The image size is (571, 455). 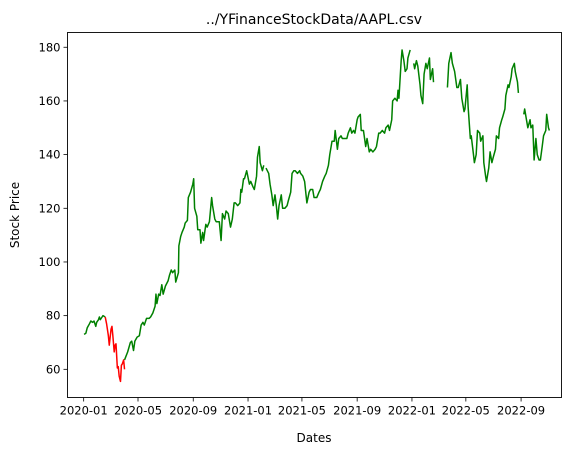 What do you see at coordinates (314, 20) in the screenshot?
I see `chart-title: ../YFinanceStockData/AAPL.csv` at bounding box center [314, 20].